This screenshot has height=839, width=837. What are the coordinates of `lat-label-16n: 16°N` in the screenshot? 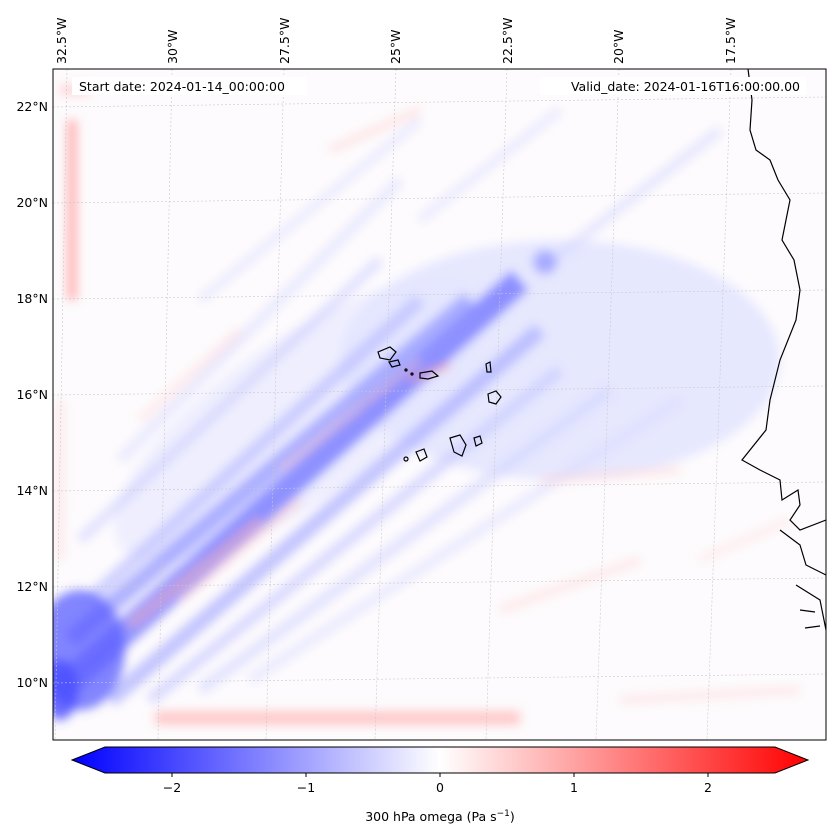 It's located at (32, 394).